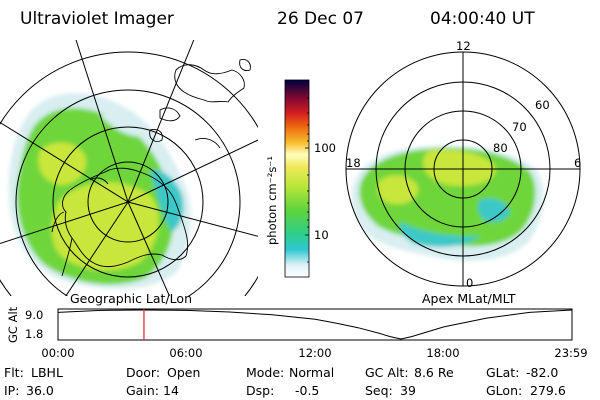 This screenshot has width=600, height=400. I want to click on door-value: Open, so click(183, 372).